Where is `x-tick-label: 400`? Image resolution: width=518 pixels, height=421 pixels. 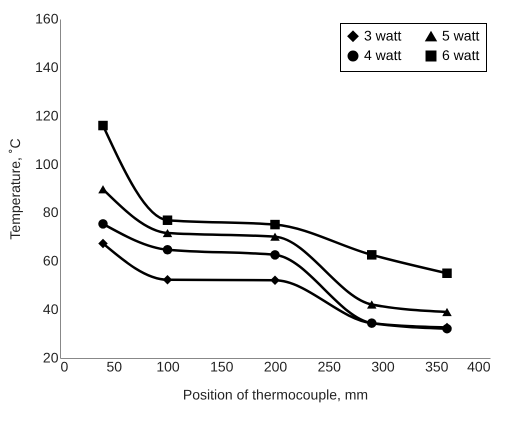 x-tick-label: 400 is located at coordinates (479, 366).